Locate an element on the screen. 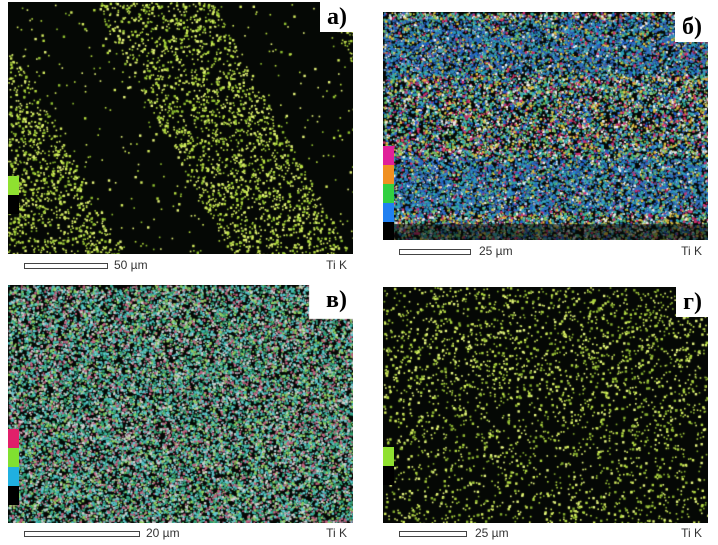 This screenshot has width=718, height=545. color-key-a is located at coordinates (13, 195).